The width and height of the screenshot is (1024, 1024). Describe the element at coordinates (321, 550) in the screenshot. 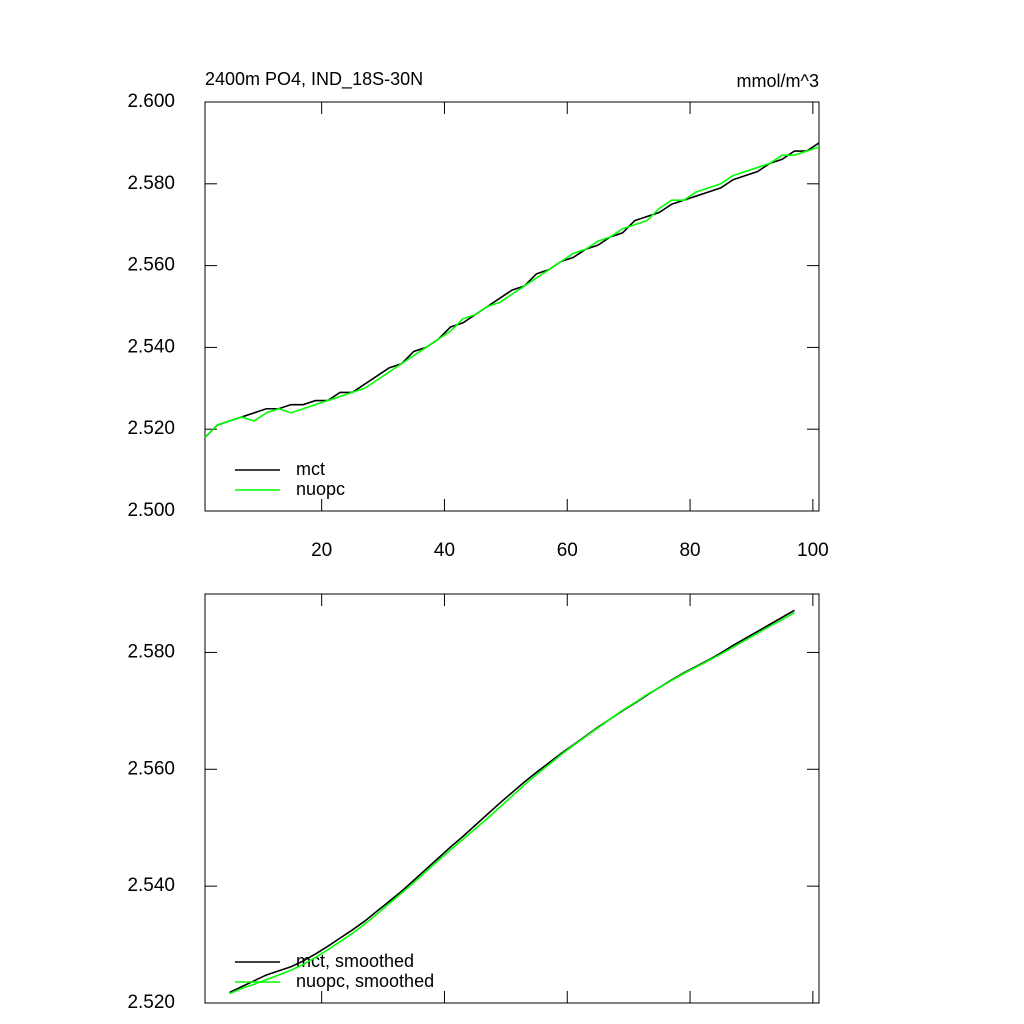

I see `x-tick-label: 20` at that location.